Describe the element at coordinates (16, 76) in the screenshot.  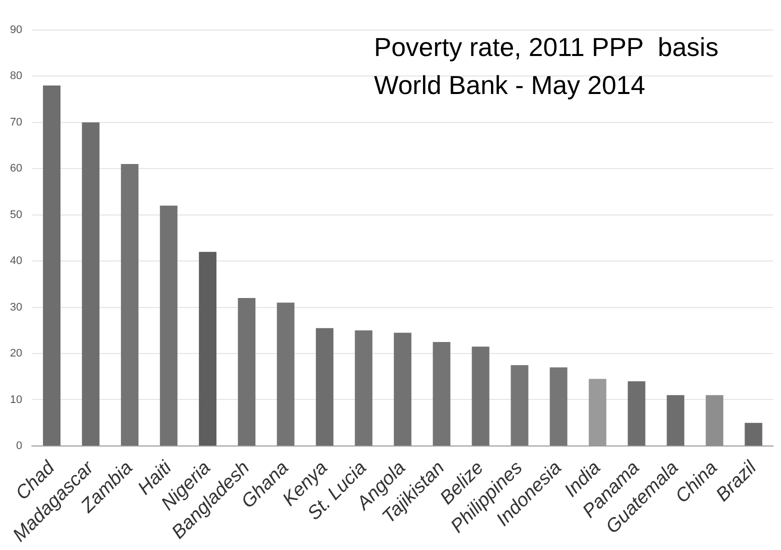
I see `y-tick-label: 80` at that location.